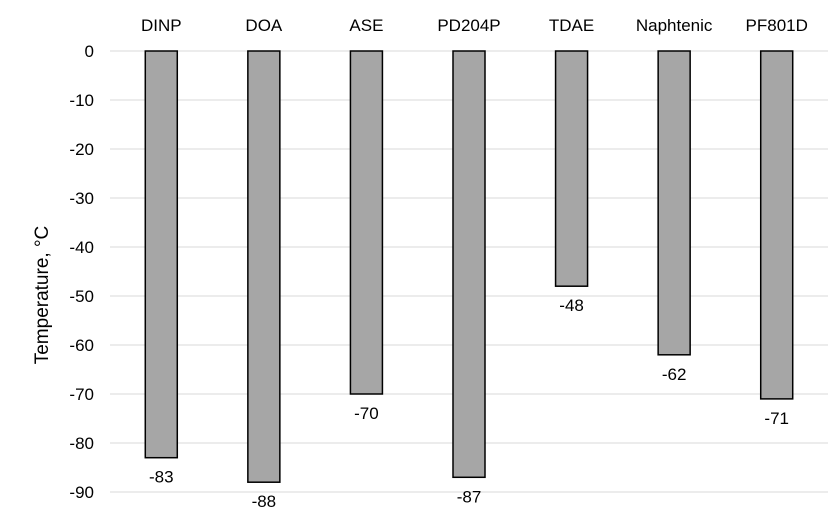  I want to click on y-tick-labels: 0 -10 -20 -30 -40 -50 -60 -70 -80 -90, so click(81, 272).